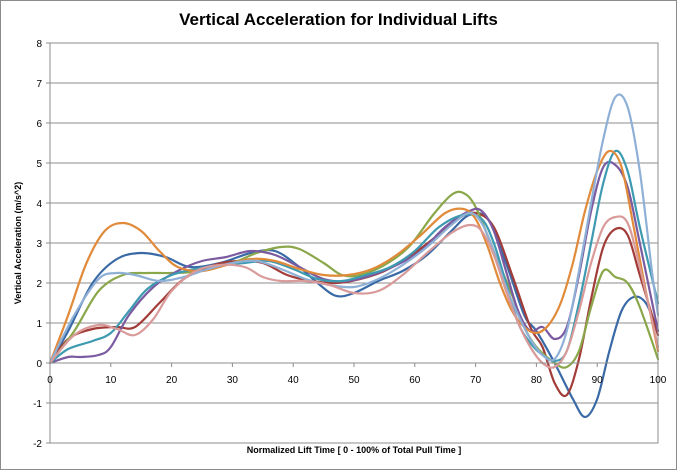 The width and height of the screenshot is (677, 470). I want to click on x-tick-label: 60, so click(415, 380).